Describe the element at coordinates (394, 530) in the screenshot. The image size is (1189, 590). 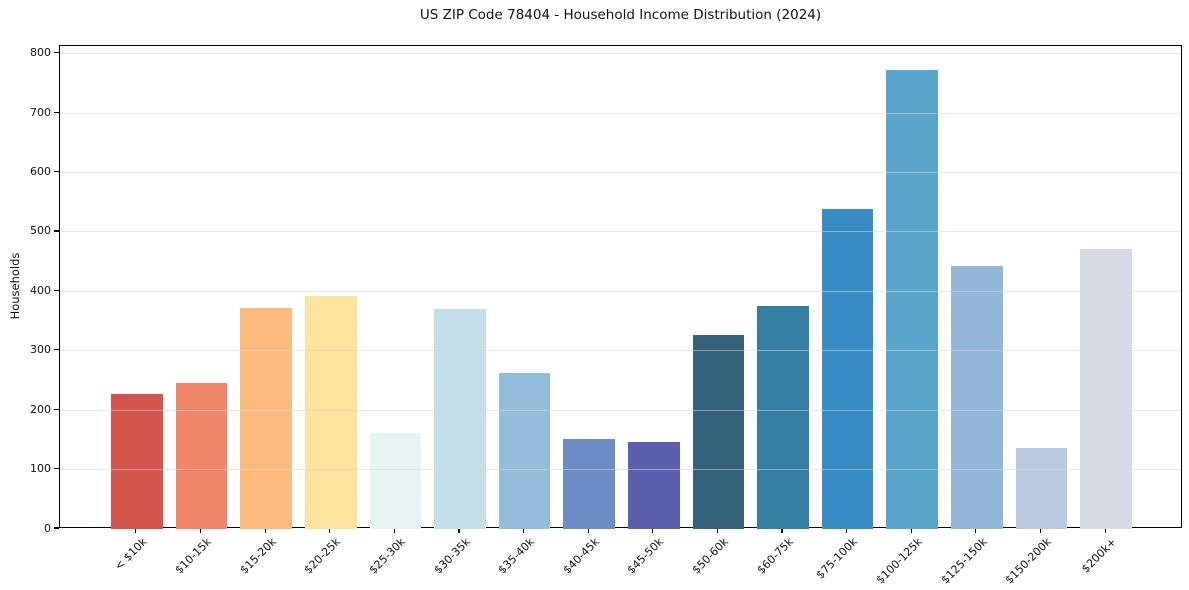
I see `x-tick-mark-$25-30k` at that location.